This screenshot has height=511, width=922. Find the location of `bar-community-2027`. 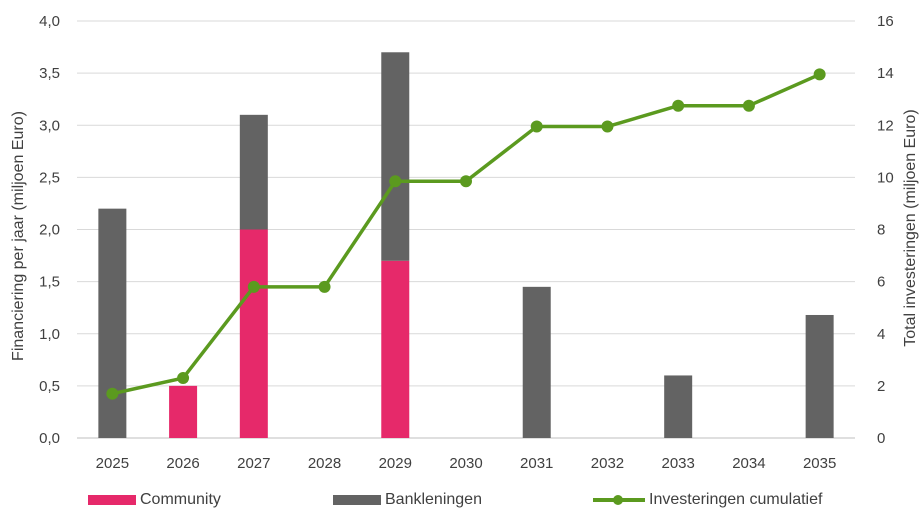

bar-community-2027 is located at coordinates (253, 333).